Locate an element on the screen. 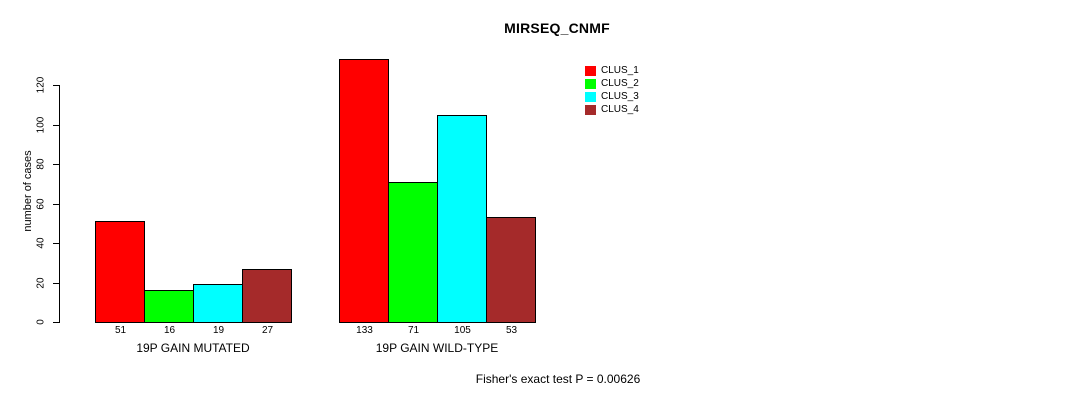 The width and height of the screenshot is (1090, 400). footer-caption: Fisher's exact test P = 0.00626 is located at coordinates (558, 379).